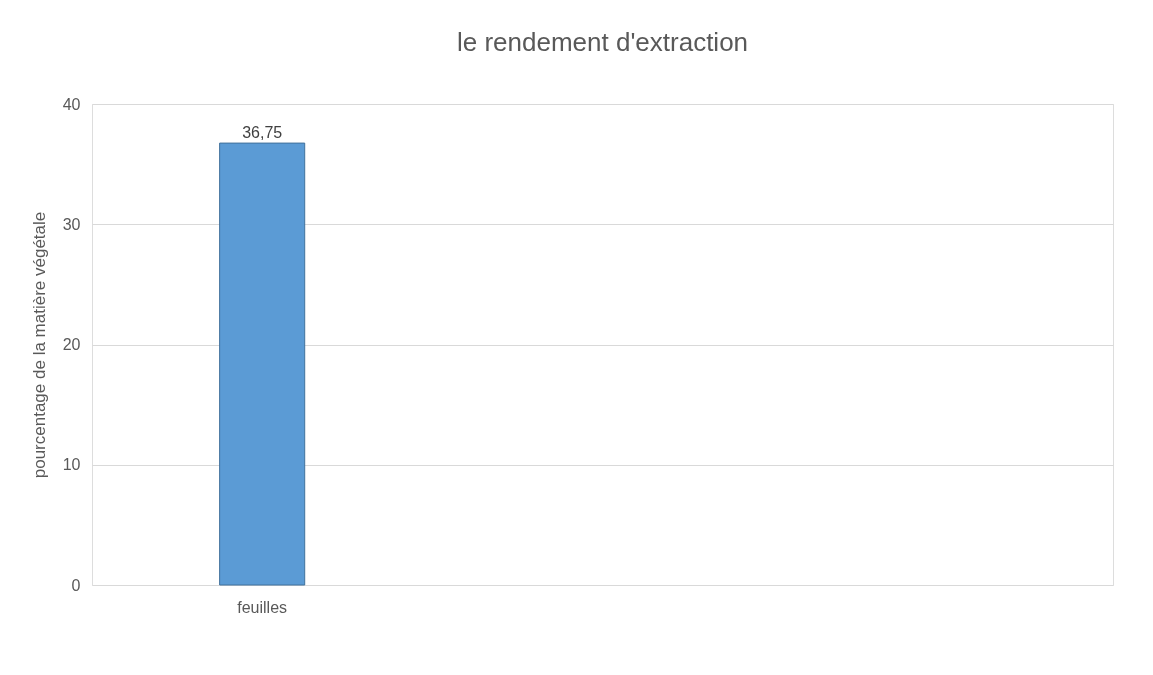  What do you see at coordinates (71, 344) in the screenshot?
I see `y-tick-label: 20` at bounding box center [71, 344].